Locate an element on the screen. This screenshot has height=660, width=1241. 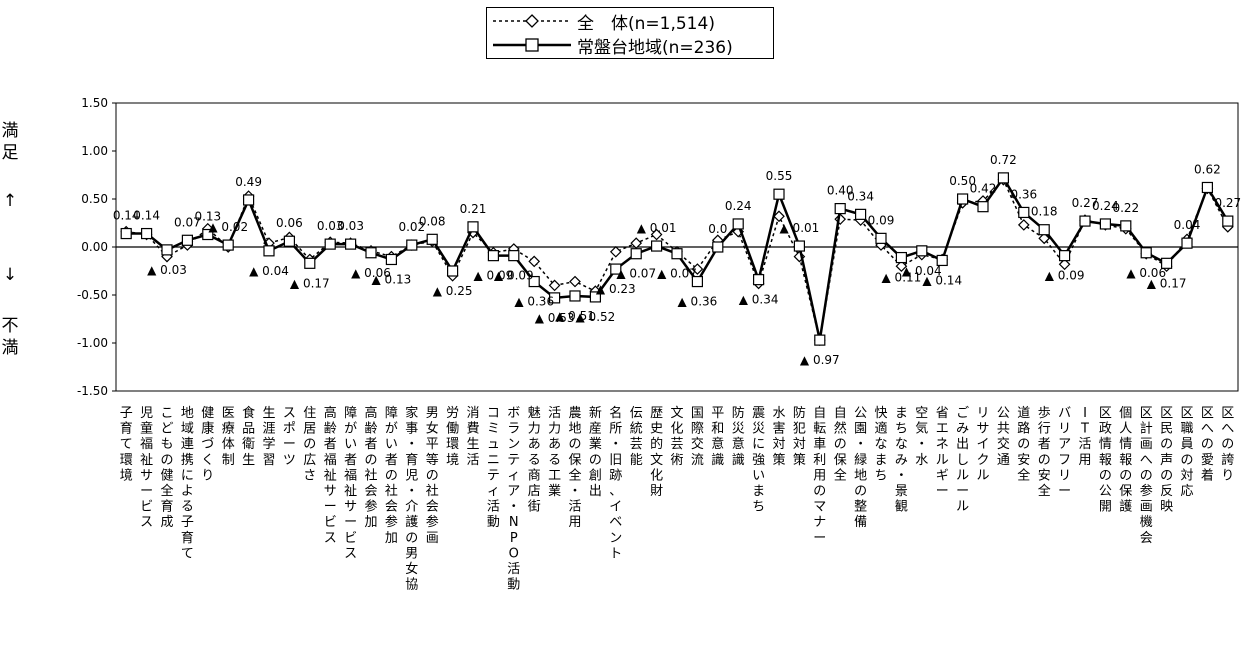
data-label: ▲ 0.53 is located at coordinates (555, 318).